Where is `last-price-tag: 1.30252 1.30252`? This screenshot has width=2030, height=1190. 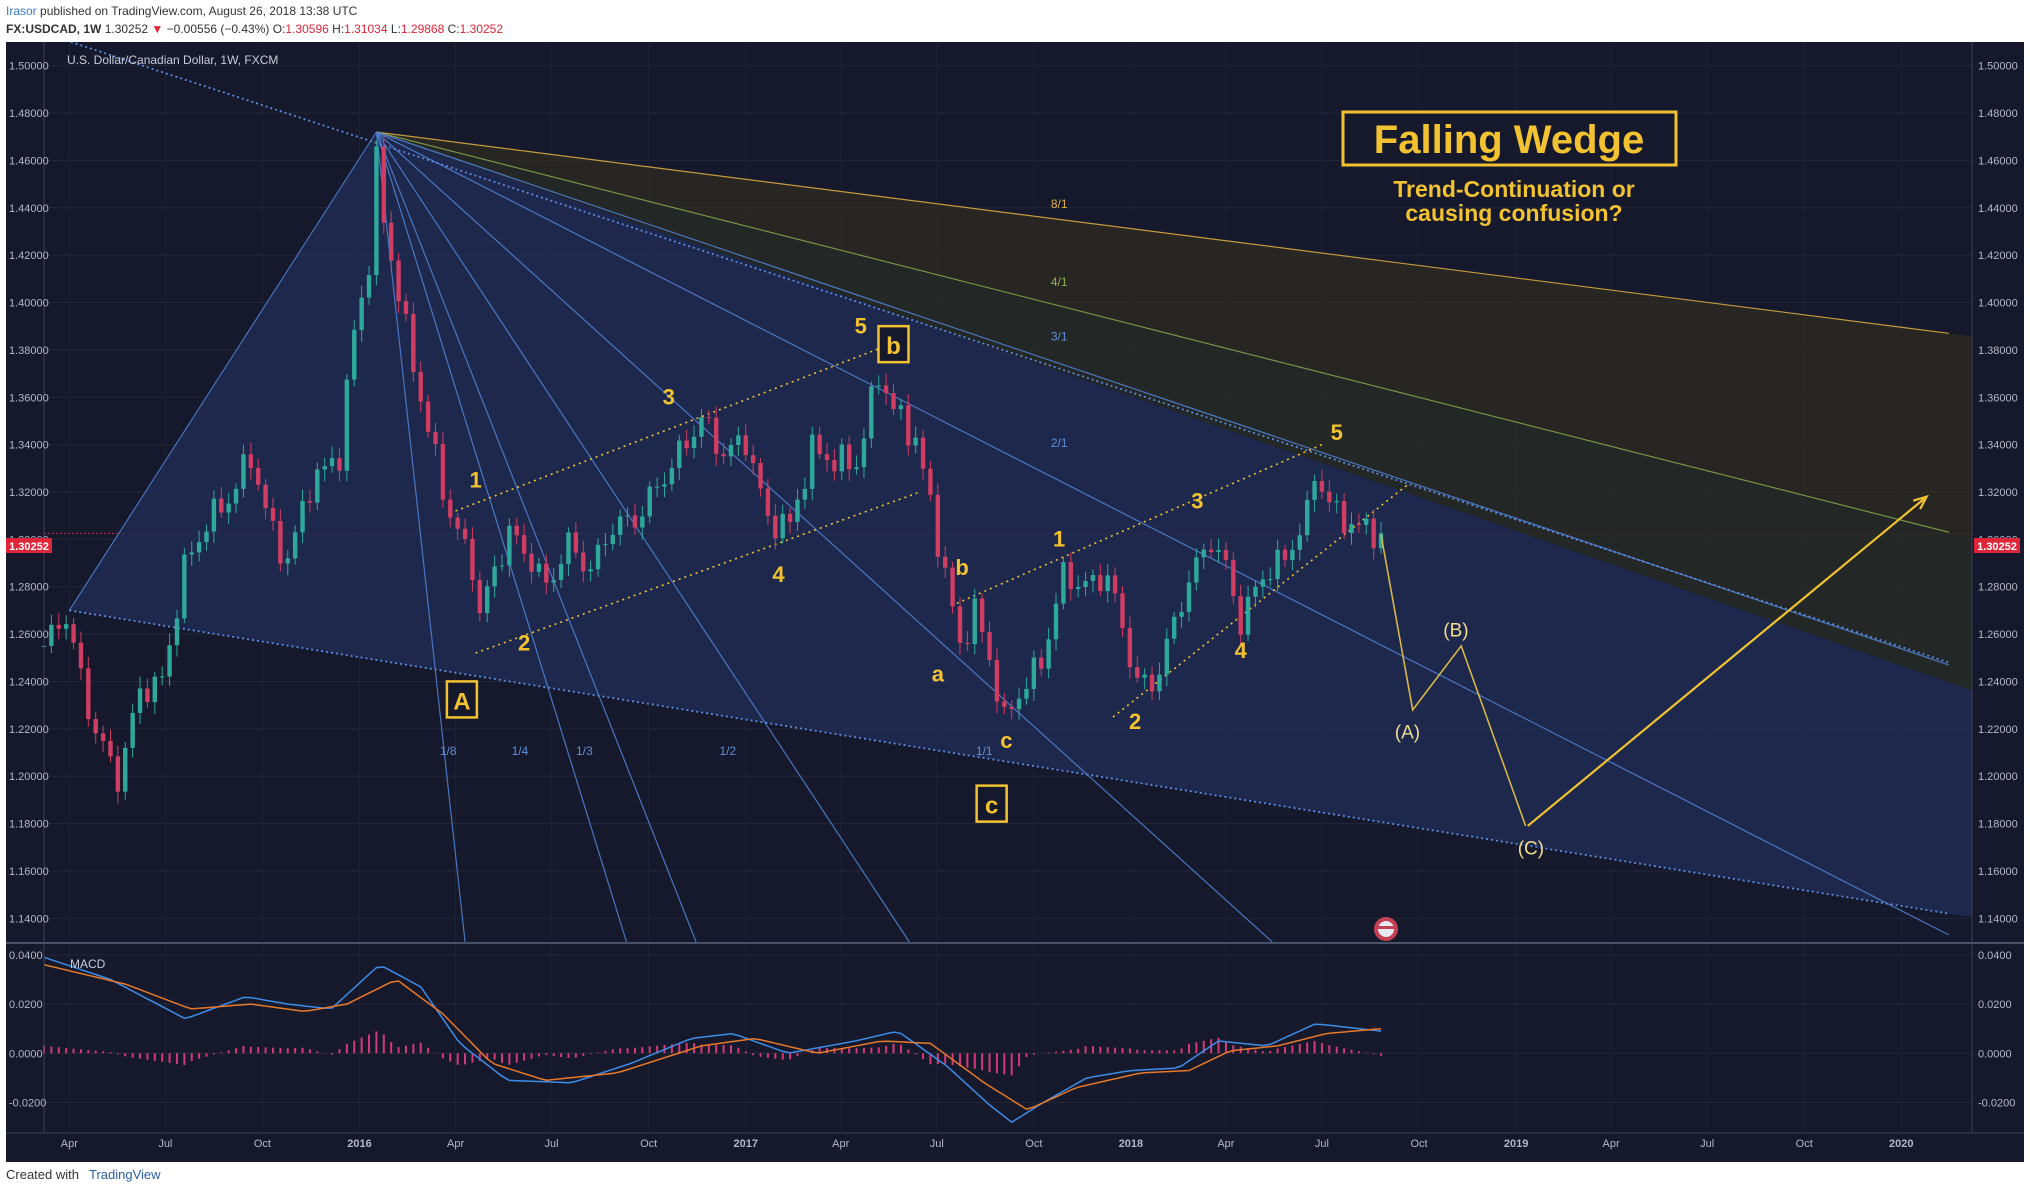
last-price-tag: 1.30252 1.30252 is located at coordinates (1013, 545).